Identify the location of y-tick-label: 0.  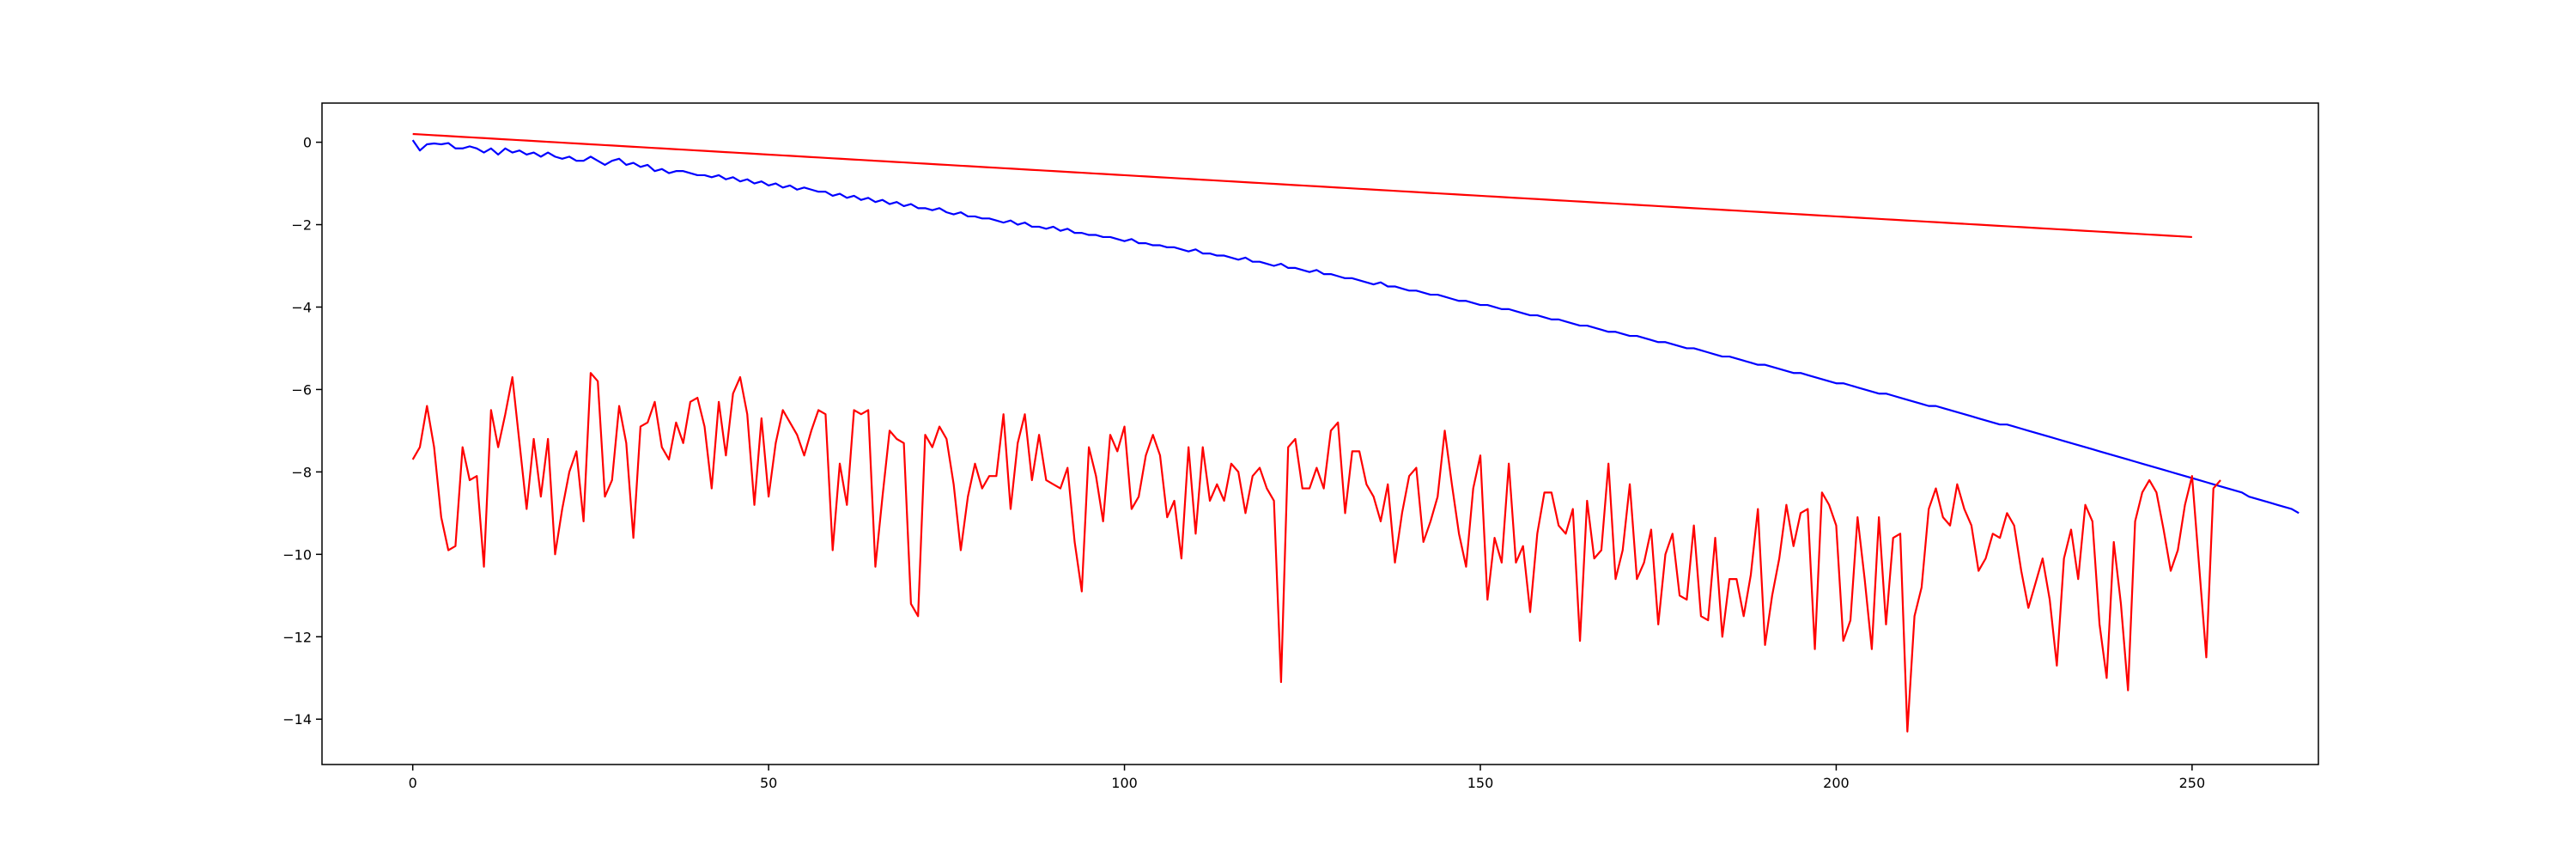
(307, 143).